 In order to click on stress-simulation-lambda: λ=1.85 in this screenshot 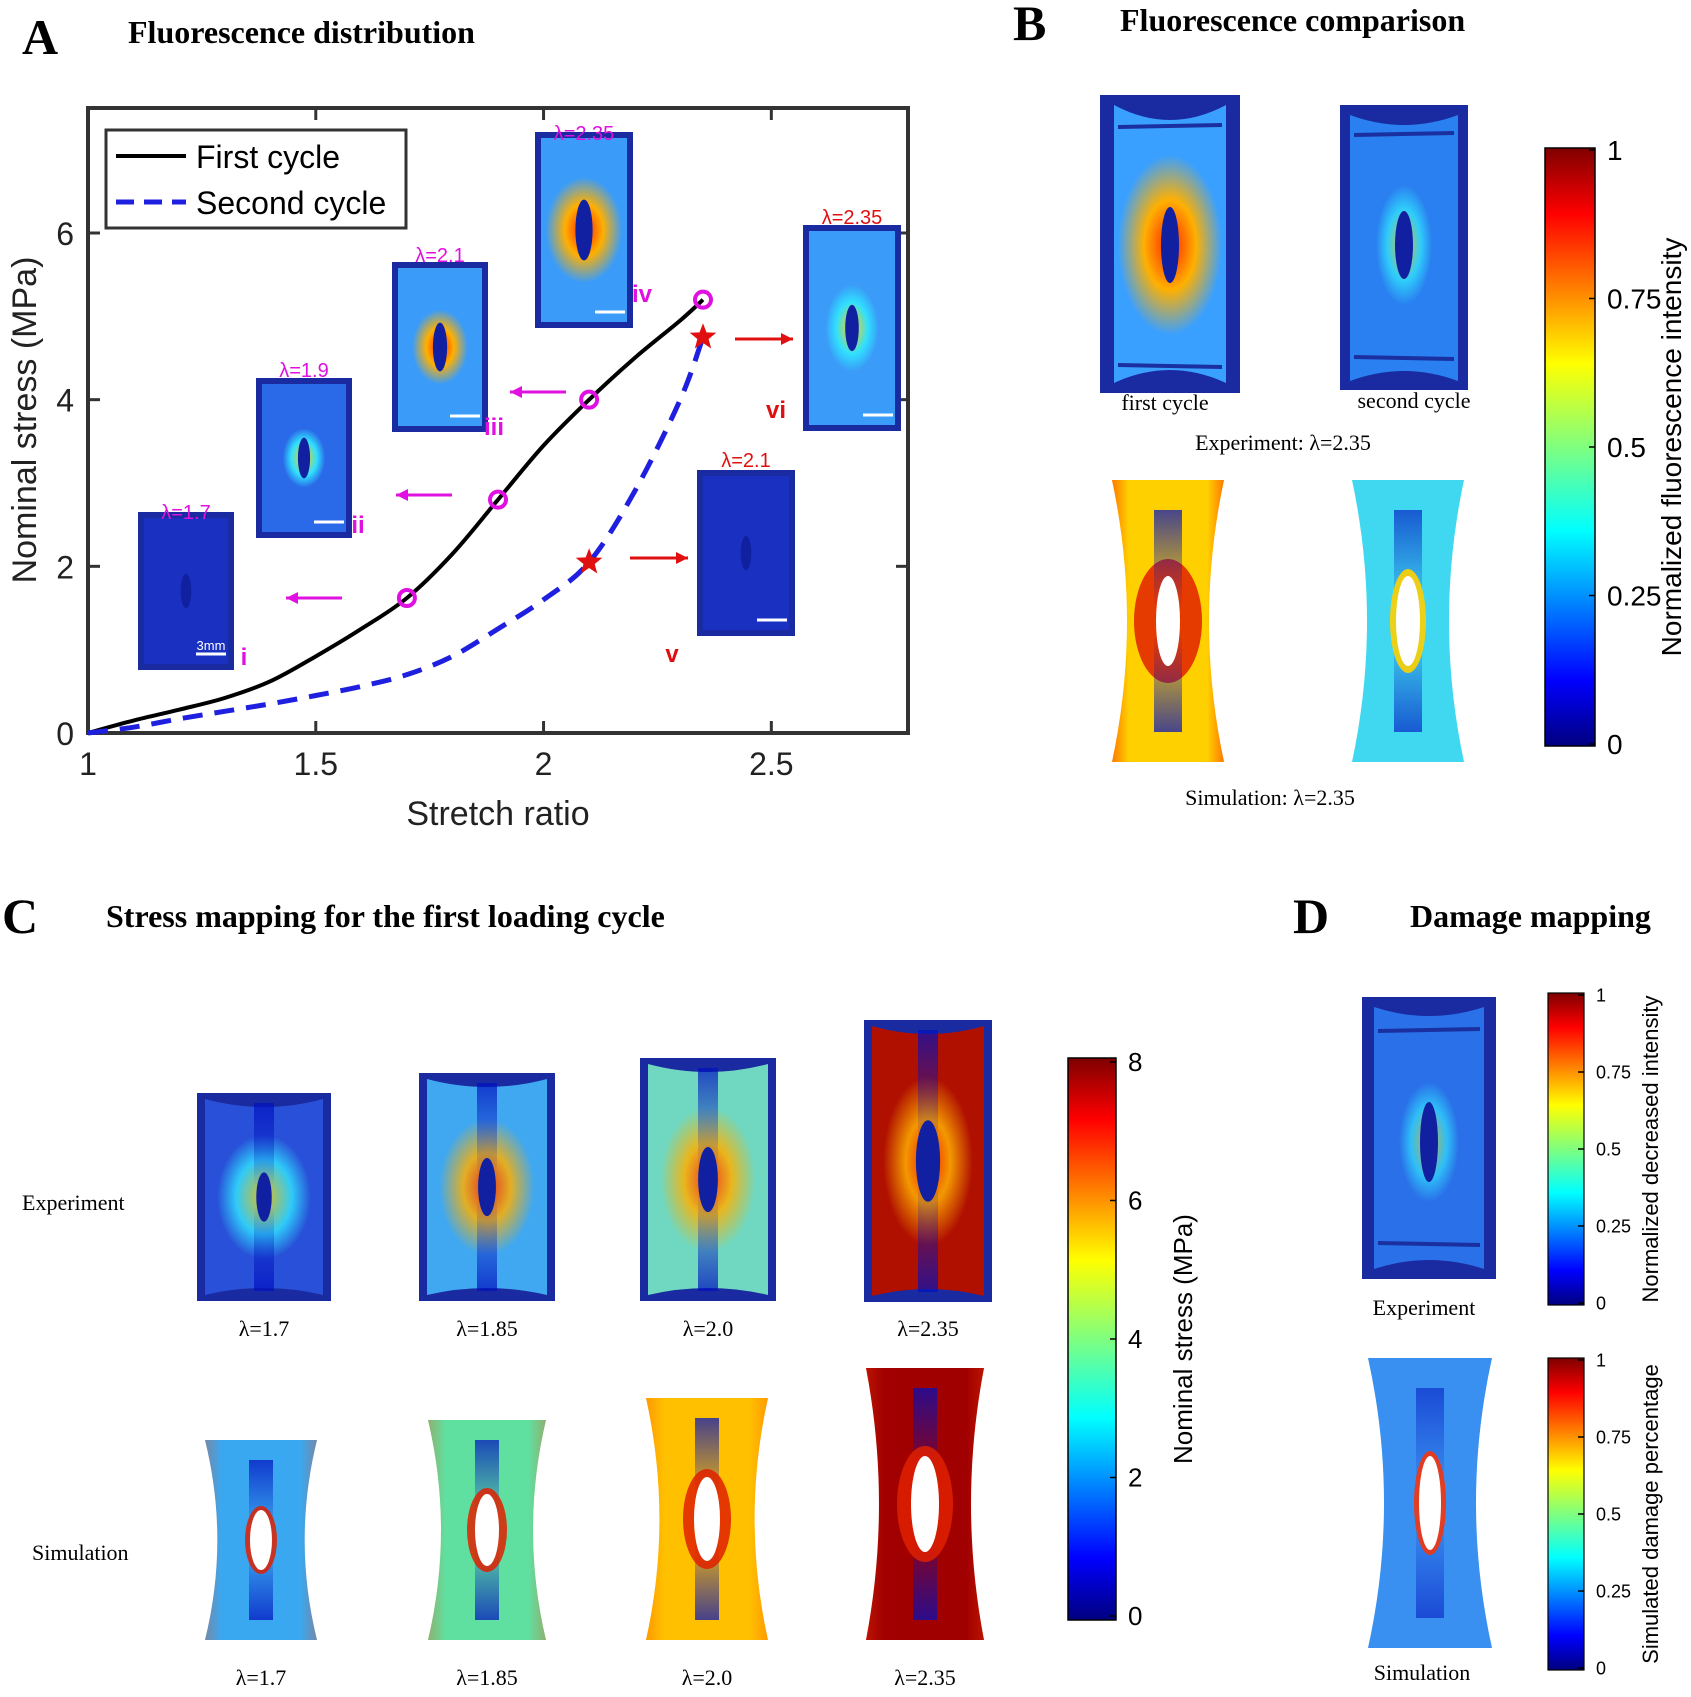, I will do `click(487, 1677)`.